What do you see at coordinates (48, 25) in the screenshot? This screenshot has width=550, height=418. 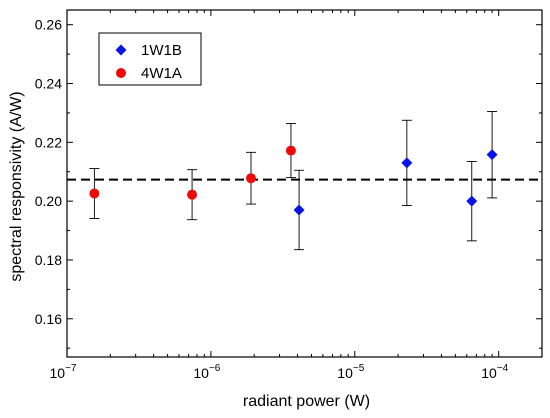 I see `y-tick-label: 0.26` at bounding box center [48, 25].